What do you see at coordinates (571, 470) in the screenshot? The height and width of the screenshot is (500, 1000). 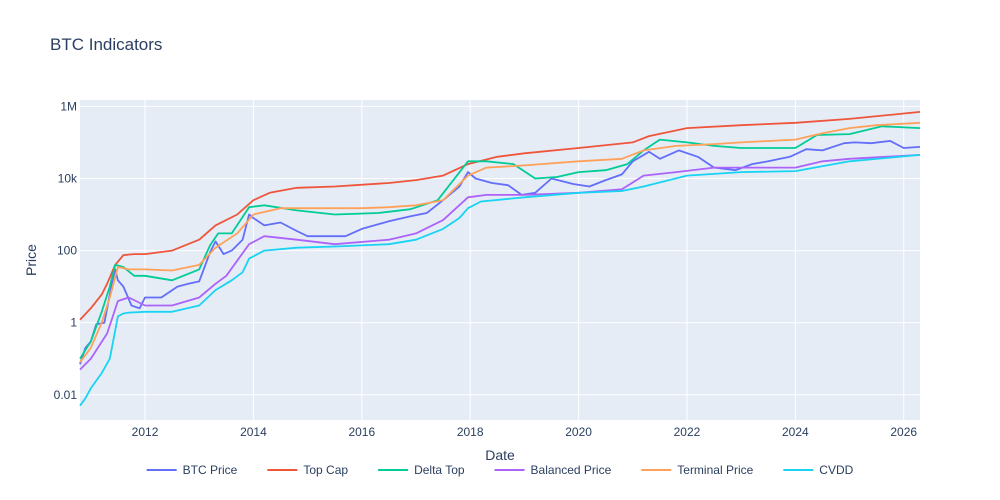 I see `legend-label: Balanced Price` at bounding box center [571, 470].